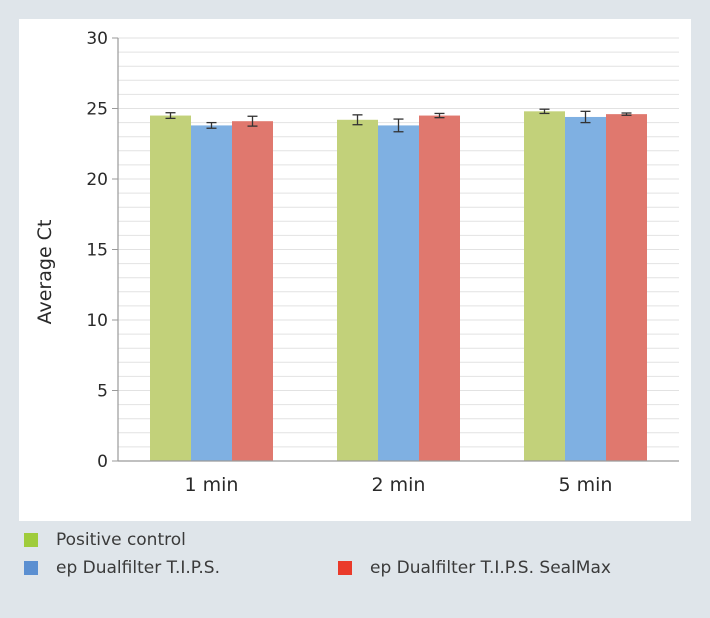 The height and width of the screenshot is (618, 710). What do you see at coordinates (97, 110) in the screenshot?
I see `y-tick-label: 25` at bounding box center [97, 110].